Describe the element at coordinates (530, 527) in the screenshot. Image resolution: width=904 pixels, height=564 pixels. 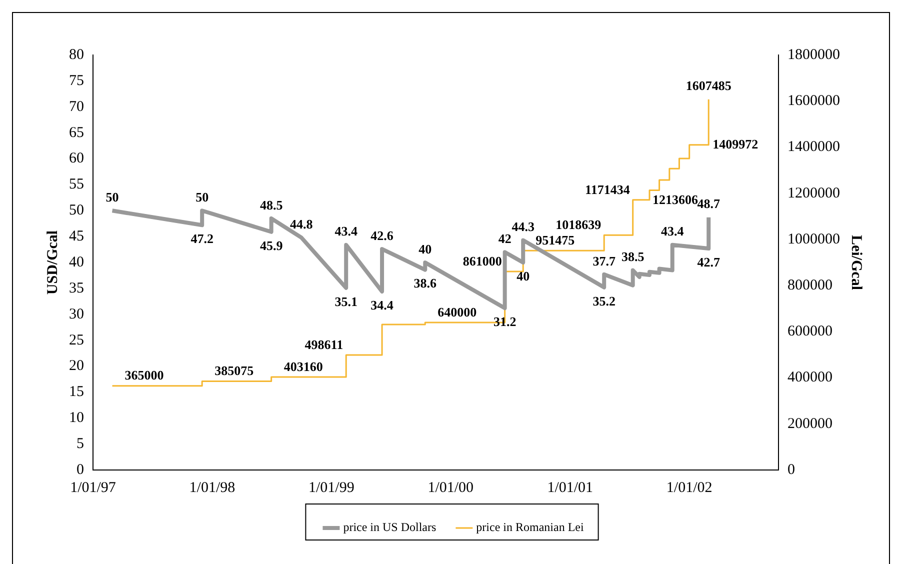
I see `legend-label: price in Romanian Lei` at that location.